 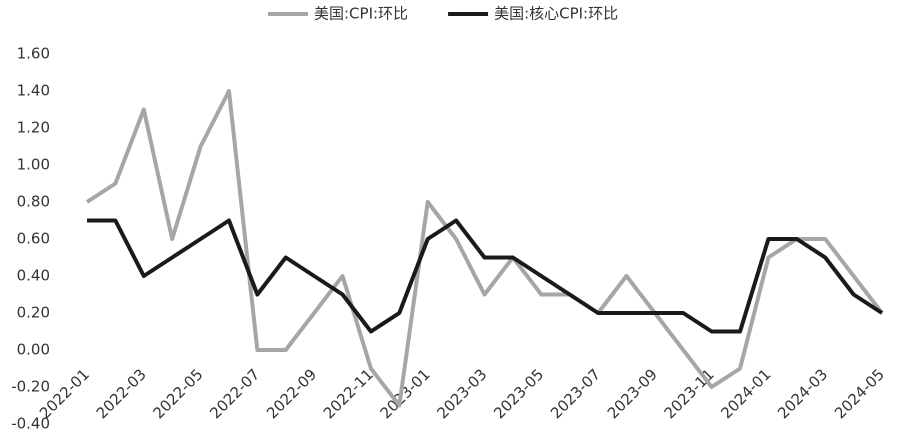 I want to click on y-tick-label: -0.20, so click(x=30, y=387).